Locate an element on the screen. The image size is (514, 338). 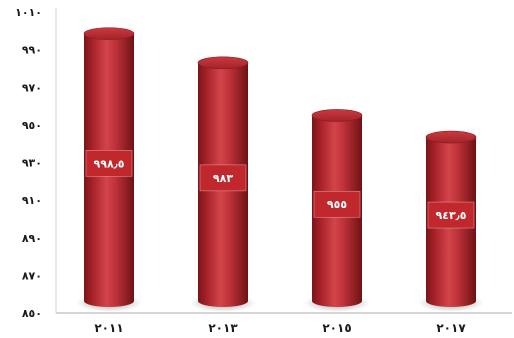
x-tick-label: ٢٠١٥ is located at coordinates (336, 328).